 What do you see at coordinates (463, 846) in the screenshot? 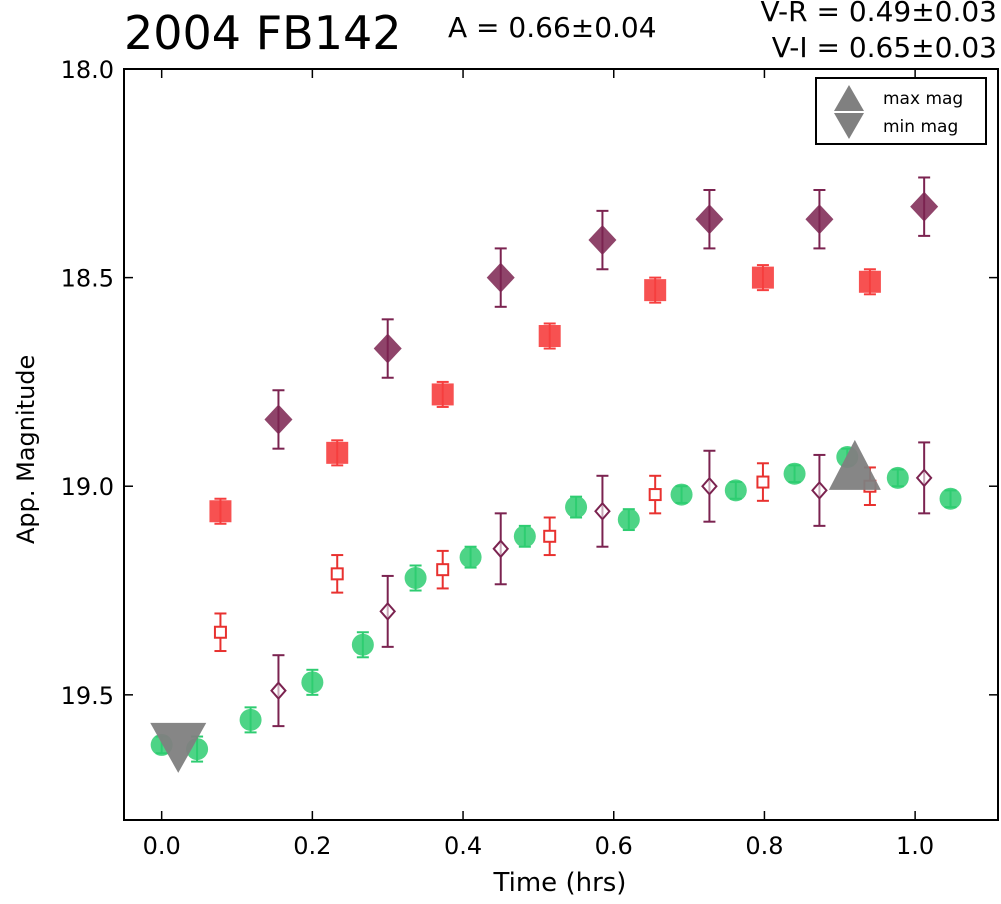
I see `x-tick-label: 0.4` at bounding box center [463, 846].